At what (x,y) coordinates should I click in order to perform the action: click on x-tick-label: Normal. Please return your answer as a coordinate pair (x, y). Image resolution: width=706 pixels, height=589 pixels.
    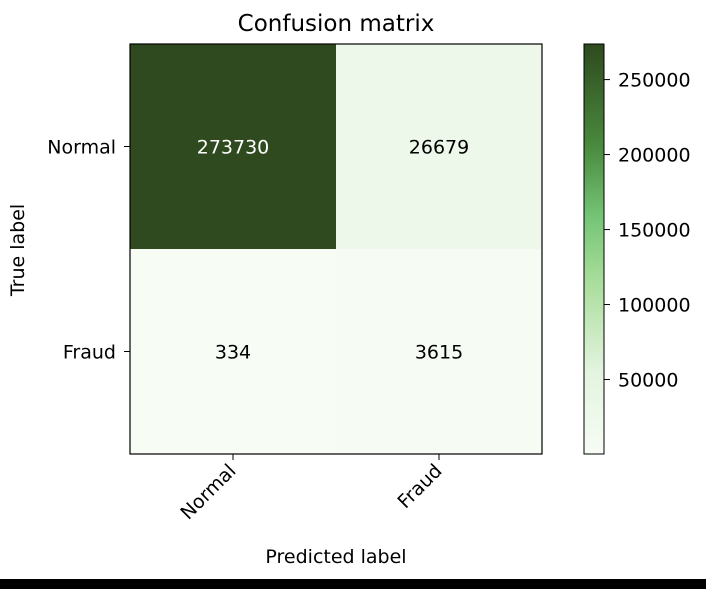
    Looking at the image, I should click on (208, 492).